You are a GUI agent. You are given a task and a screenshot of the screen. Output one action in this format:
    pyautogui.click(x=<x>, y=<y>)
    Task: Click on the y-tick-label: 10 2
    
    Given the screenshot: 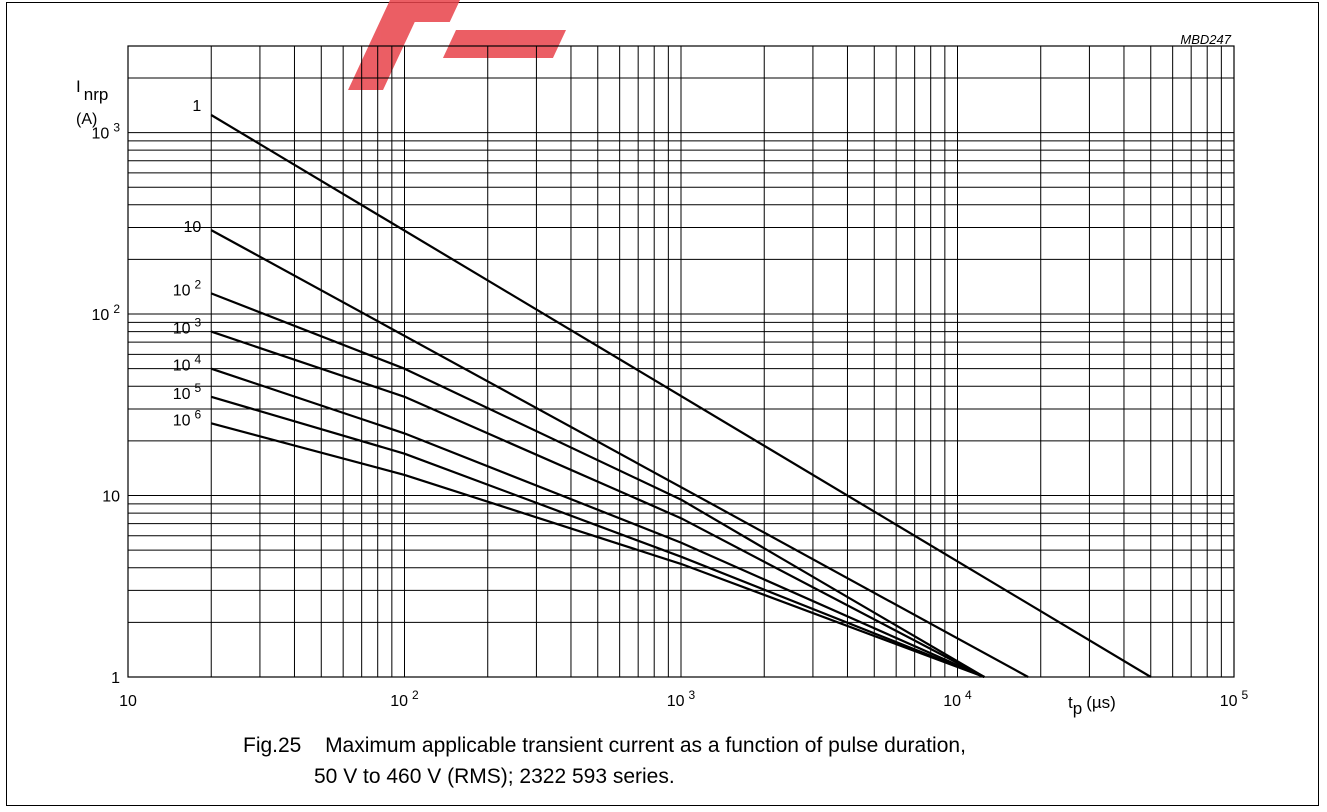 What is the action you would take?
    pyautogui.click(x=106, y=313)
    